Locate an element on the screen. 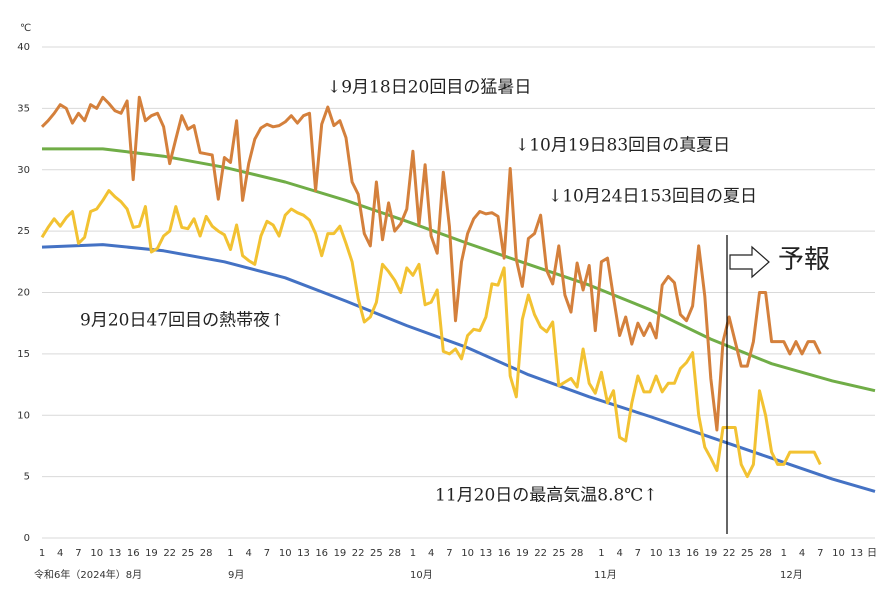 This screenshot has height=601, width=896. y-tick-label: 35 is located at coordinates (23, 108).